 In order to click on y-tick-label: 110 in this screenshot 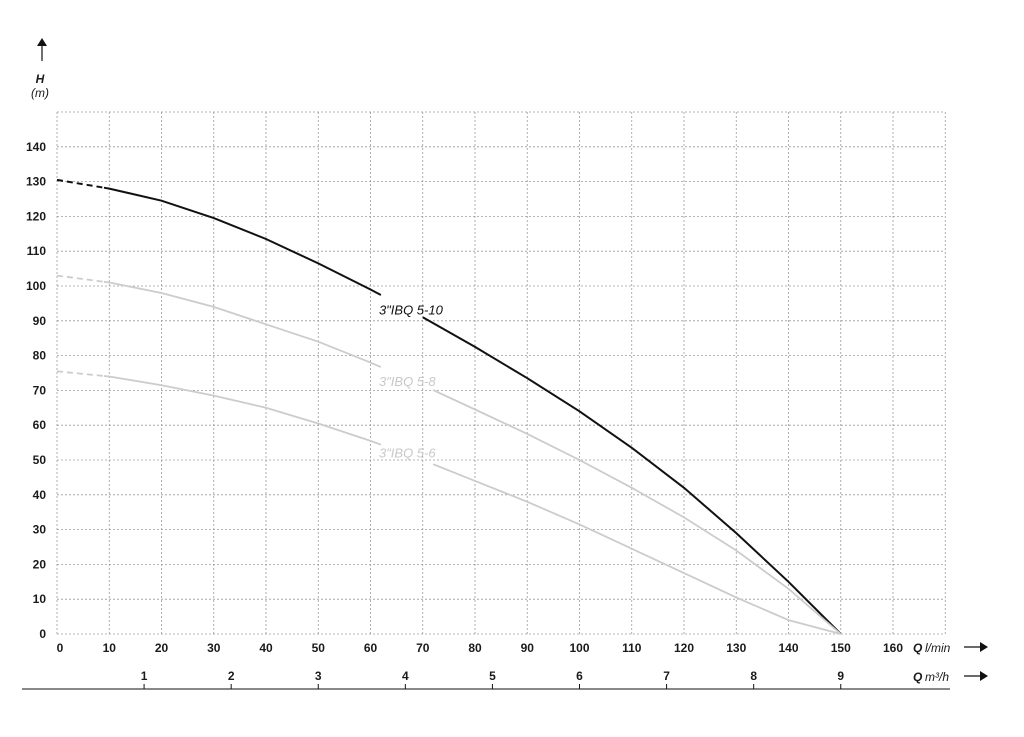, I will do `click(37, 251)`.